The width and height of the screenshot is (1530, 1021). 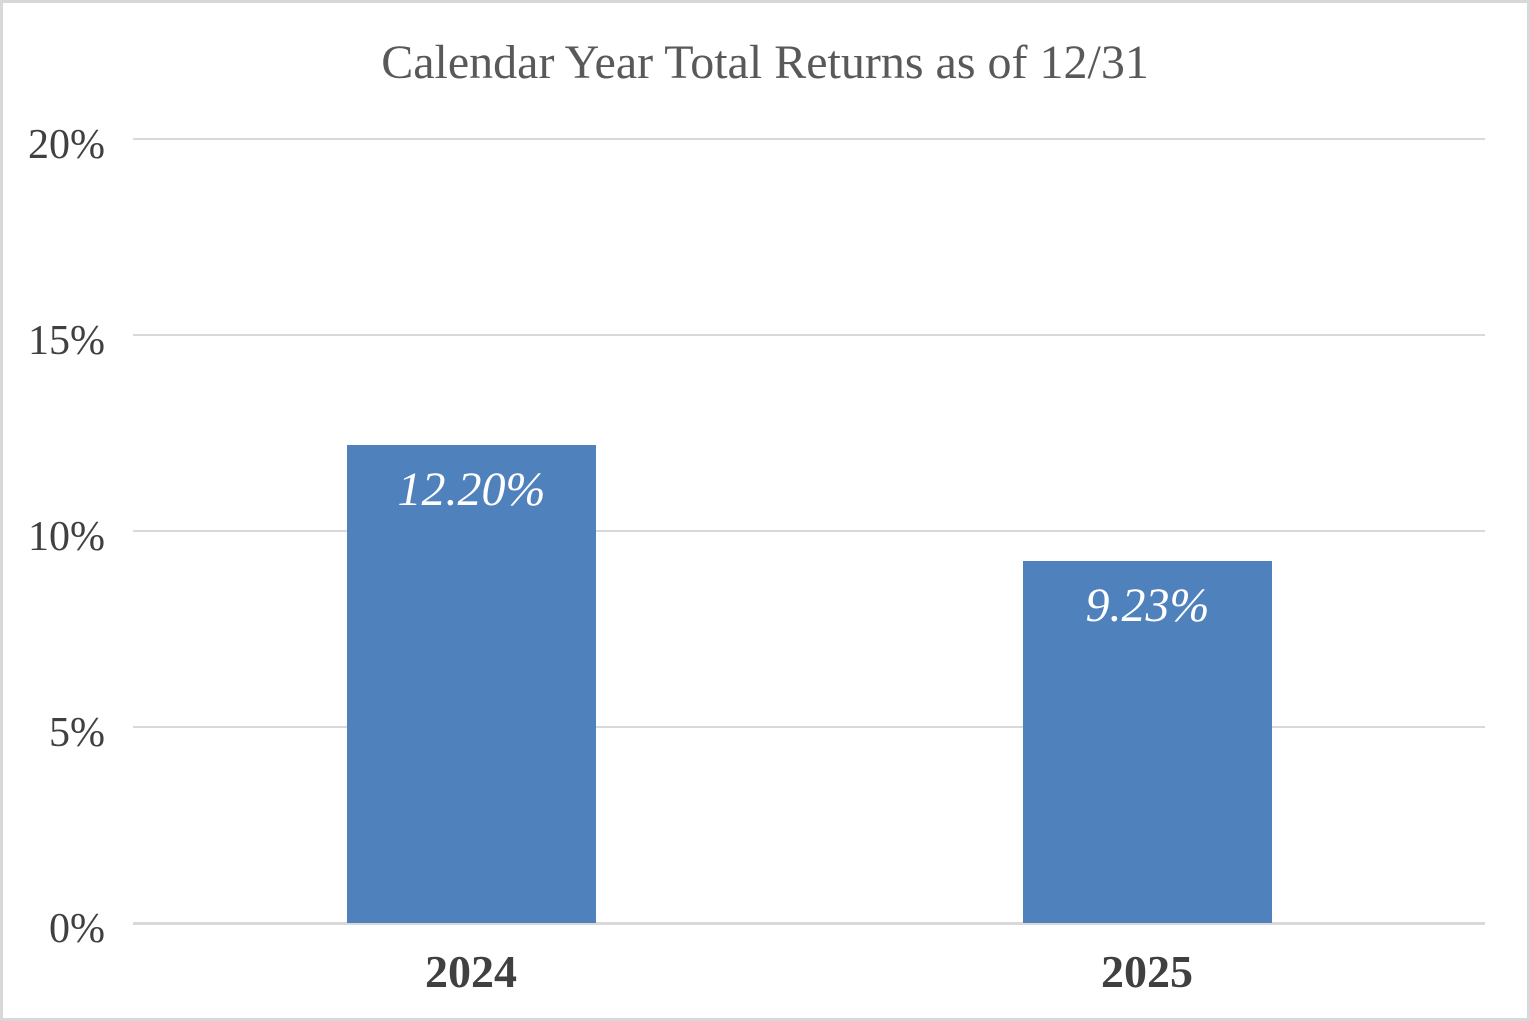 I want to click on chart-title: Calendar Year Total Returns as of 12/31, so click(x=765, y=62).